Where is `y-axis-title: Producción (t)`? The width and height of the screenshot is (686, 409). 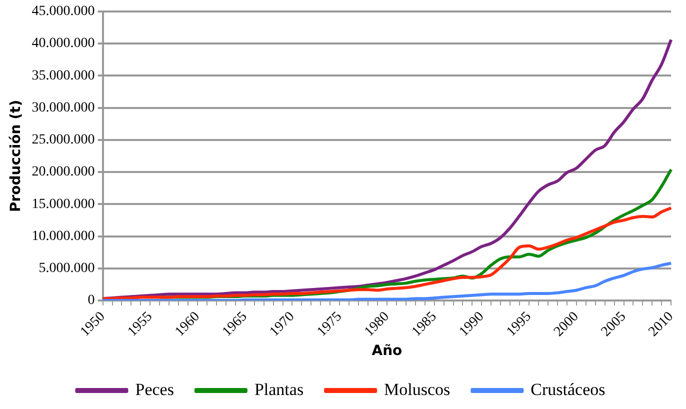 y-axis-title: Producción (t) is located at coordinates (16, 156).